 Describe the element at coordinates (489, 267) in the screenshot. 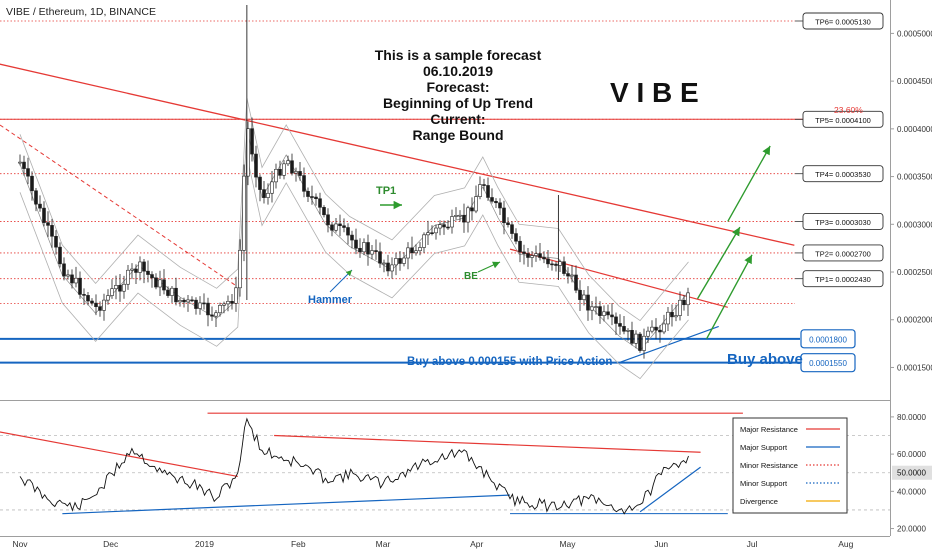

I see `be-arrow` at that location.